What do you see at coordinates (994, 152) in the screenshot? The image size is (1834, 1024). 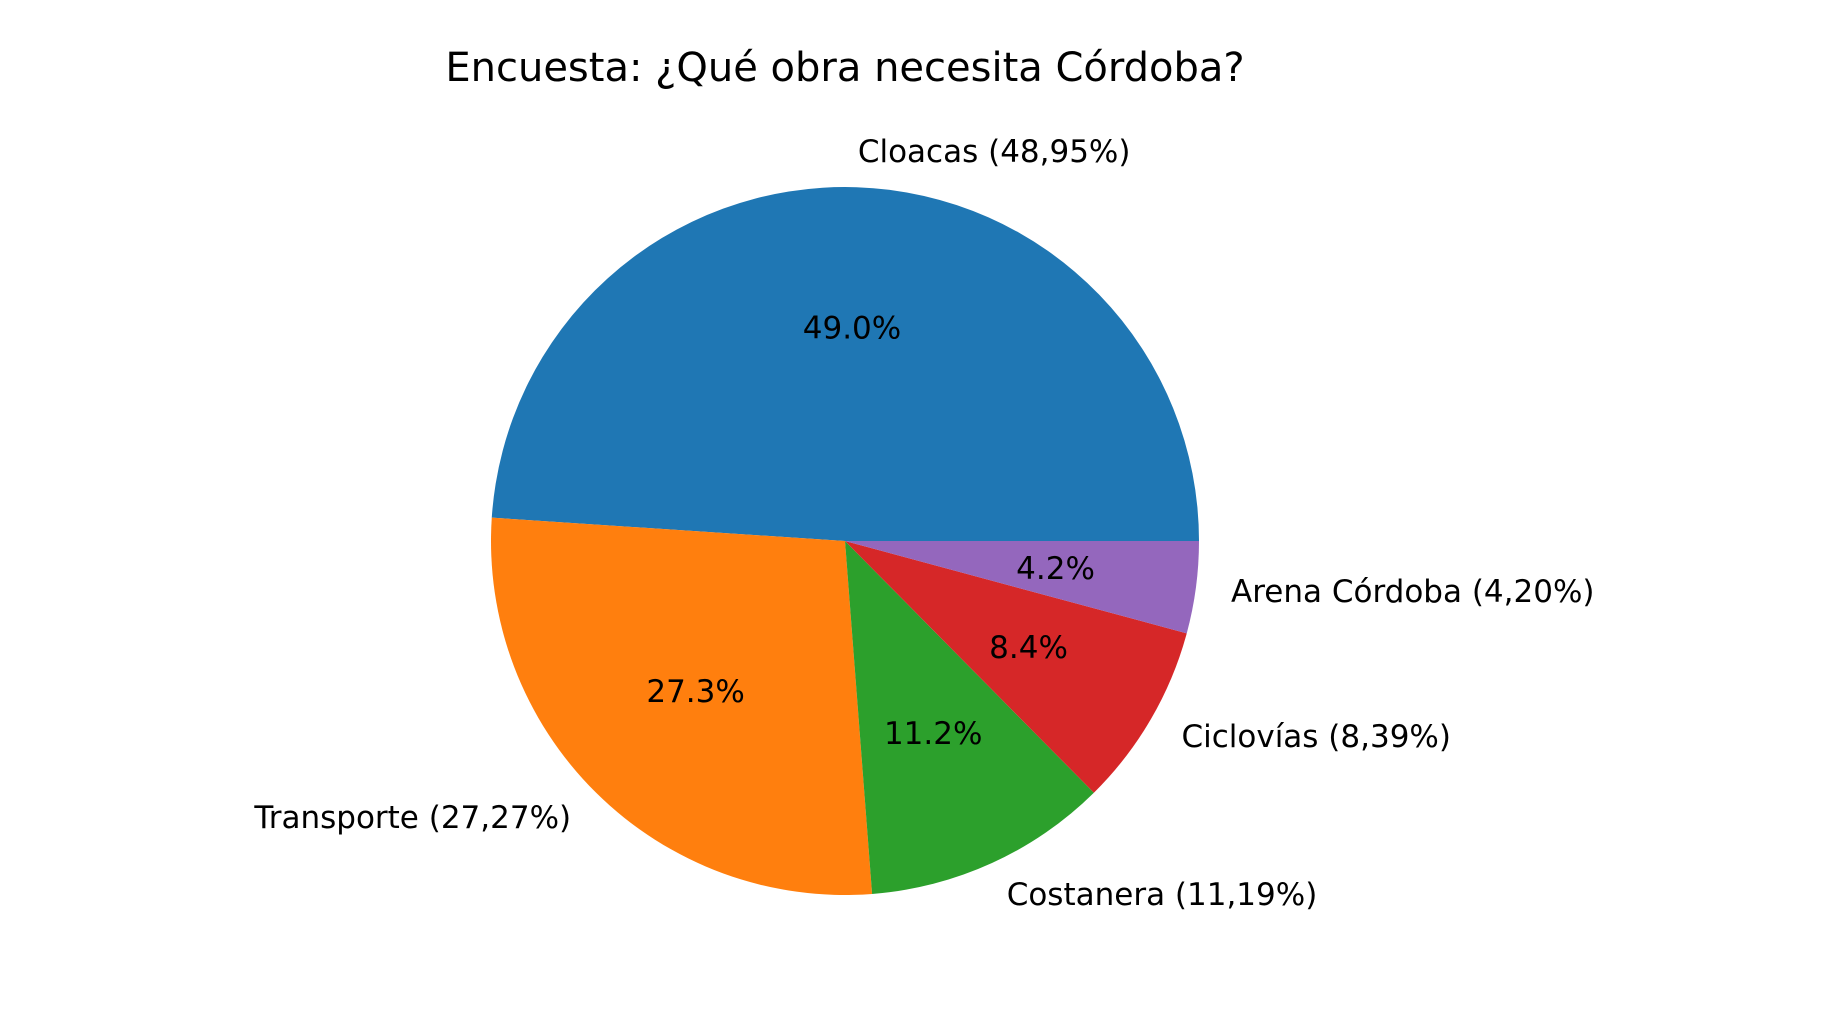 I see `slice-category-label-0: Cloacas (48,95%)` at bounding box center [994, 152].